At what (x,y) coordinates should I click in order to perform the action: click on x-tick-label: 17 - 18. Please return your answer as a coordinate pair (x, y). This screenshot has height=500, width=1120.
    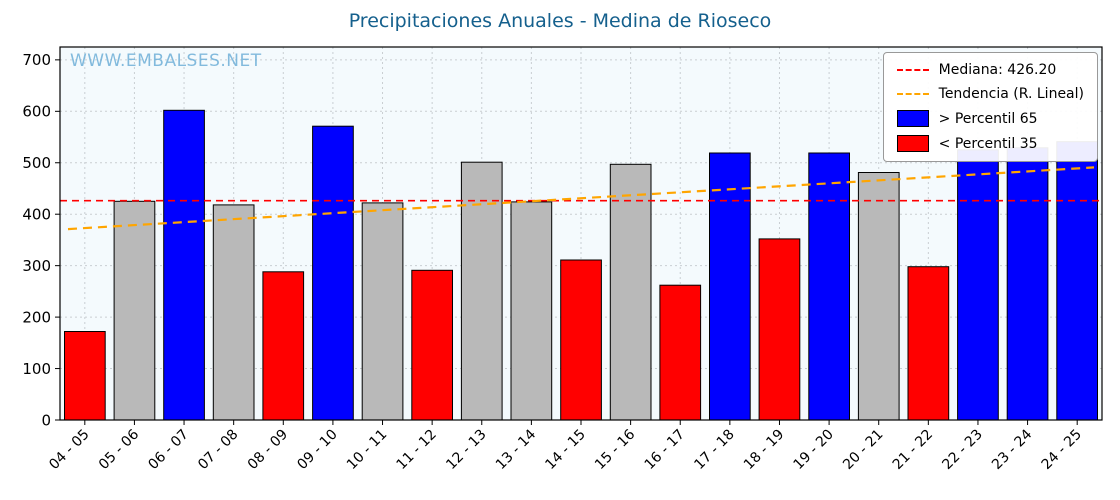
    Looking at the image, I should click on (714, 450).